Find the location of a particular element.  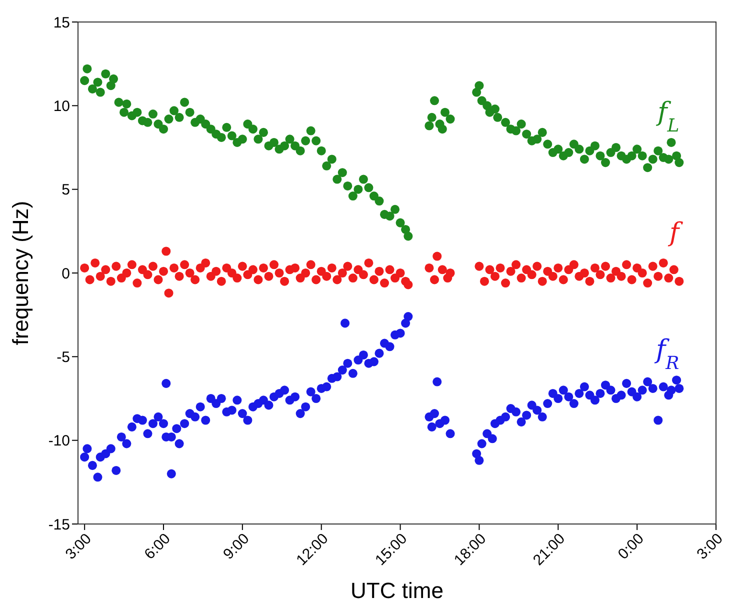

y-tick-label: 0 is located at coordinates (66, 273).